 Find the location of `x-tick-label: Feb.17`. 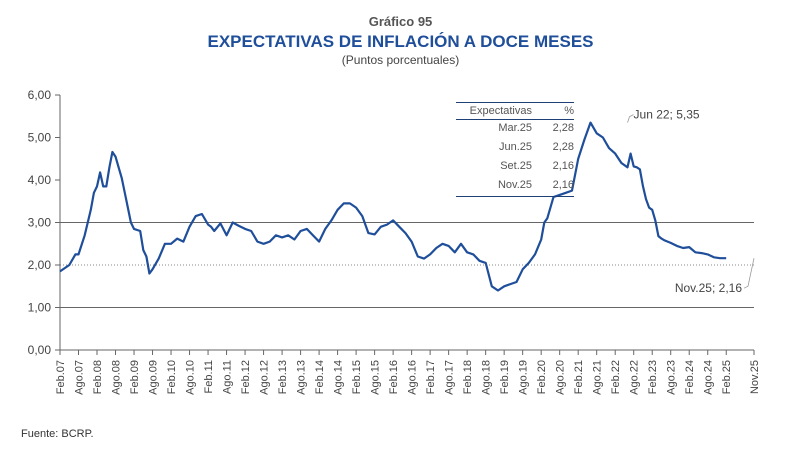

x-tick-label: Feb.17 is located at coordinates (431, 377).